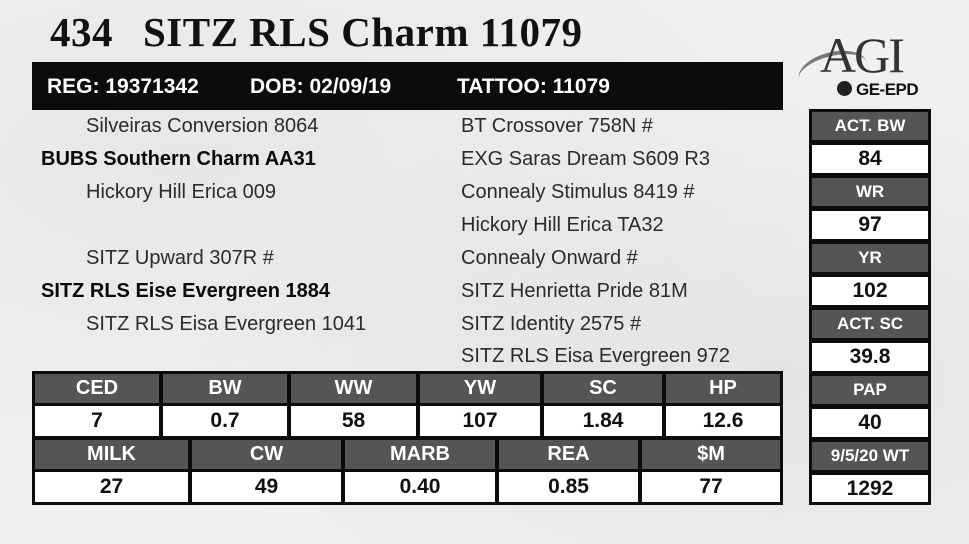  I want to click on weight-value: 1292, so click(870, 488).